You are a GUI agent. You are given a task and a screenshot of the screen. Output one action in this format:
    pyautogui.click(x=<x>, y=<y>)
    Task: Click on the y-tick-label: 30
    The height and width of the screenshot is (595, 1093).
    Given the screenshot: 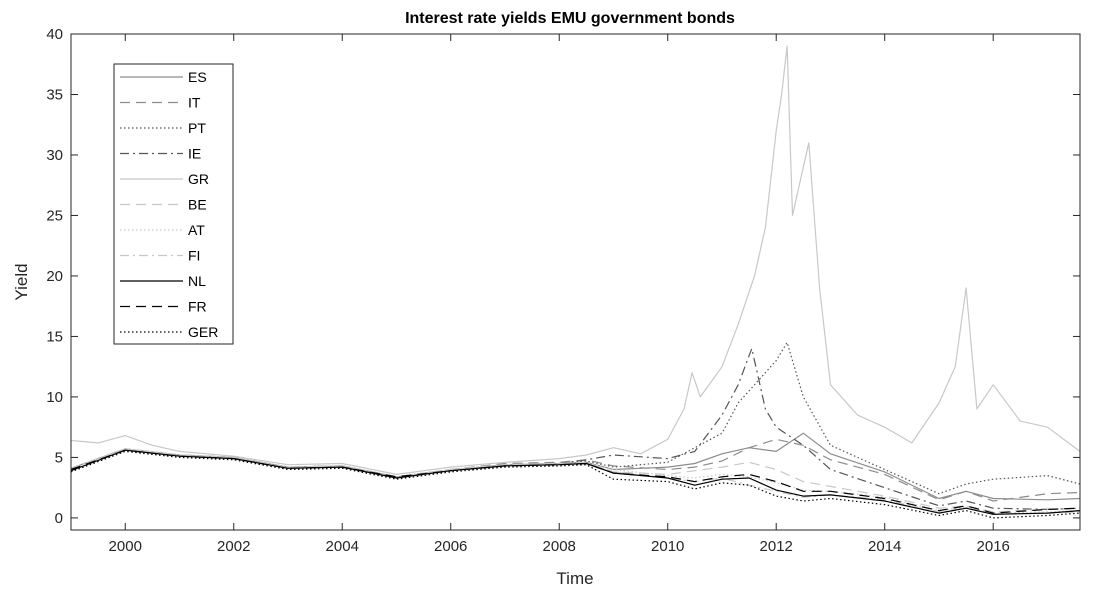 What is the action you would take?
    pyautogui.click(x=54, y=155)
    